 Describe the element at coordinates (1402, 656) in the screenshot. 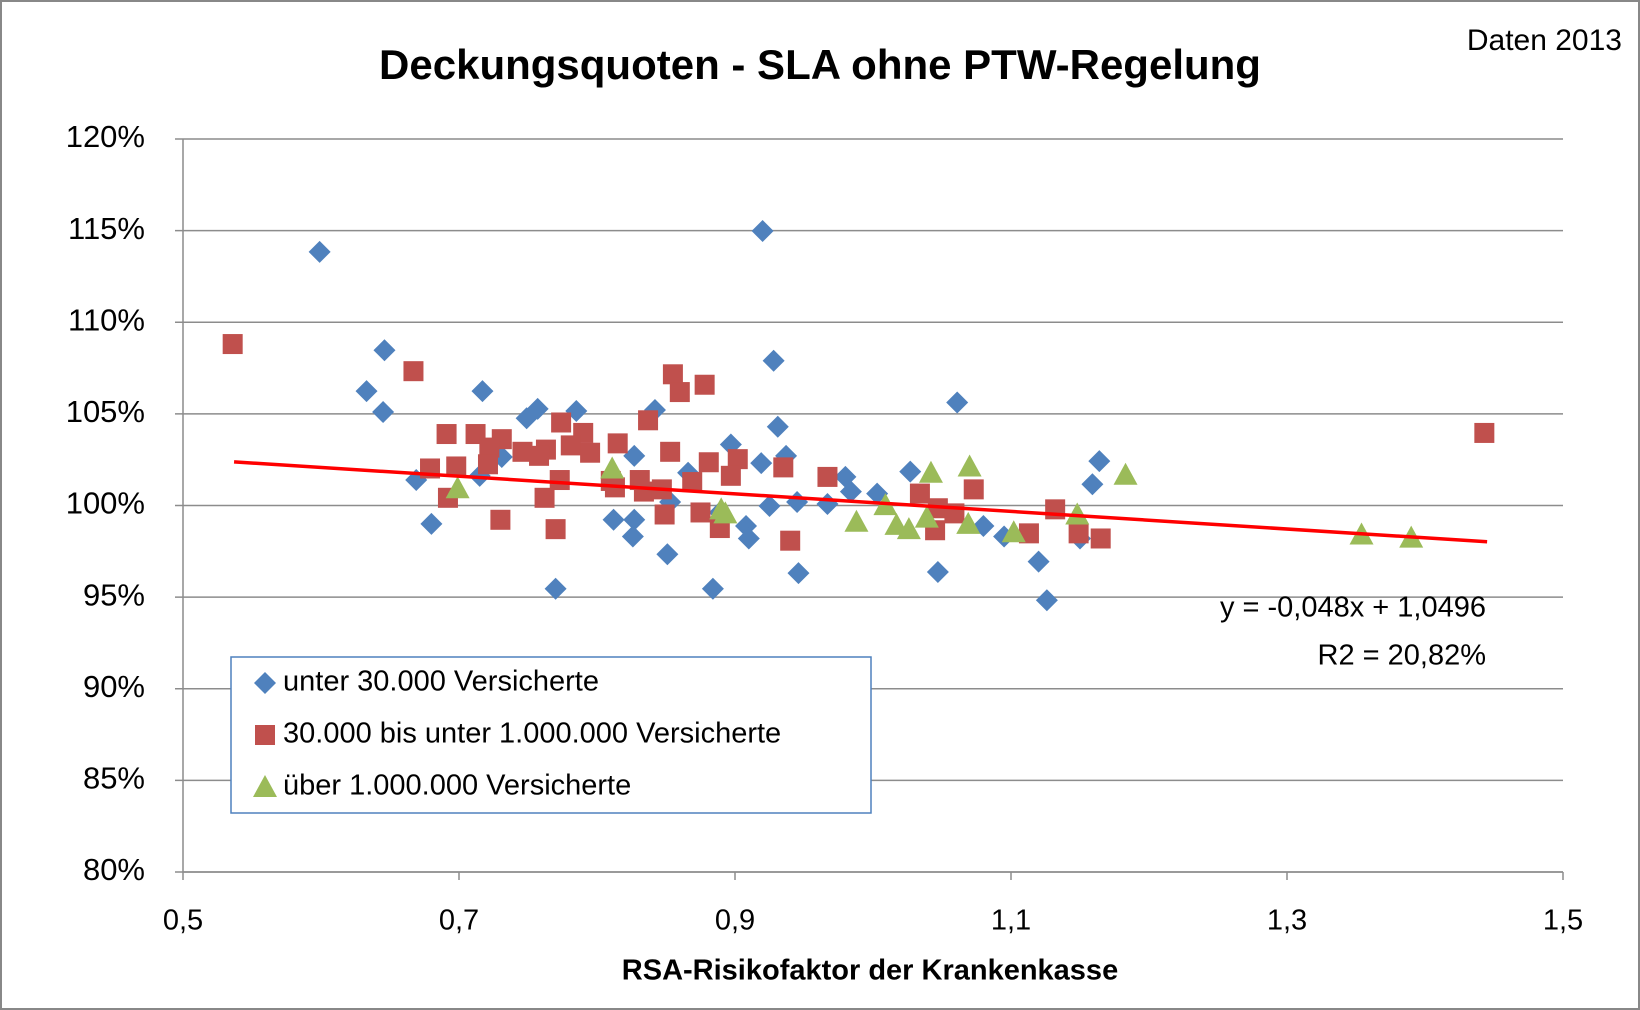

I see `trend-annotation: R2 = 20,82%` at that location.